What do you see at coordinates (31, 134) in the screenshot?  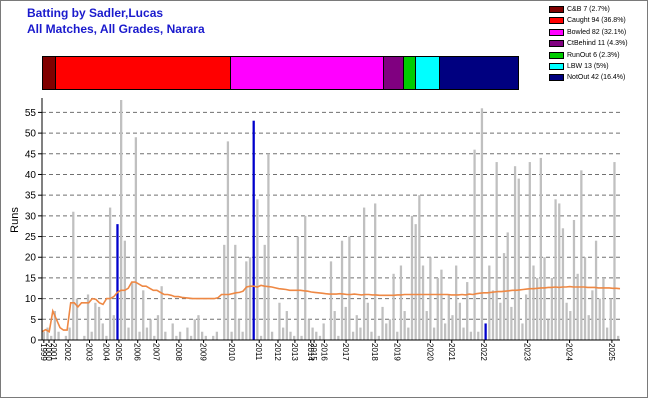 I see `y-tick-label: 50` at bounding box center [31, 134].